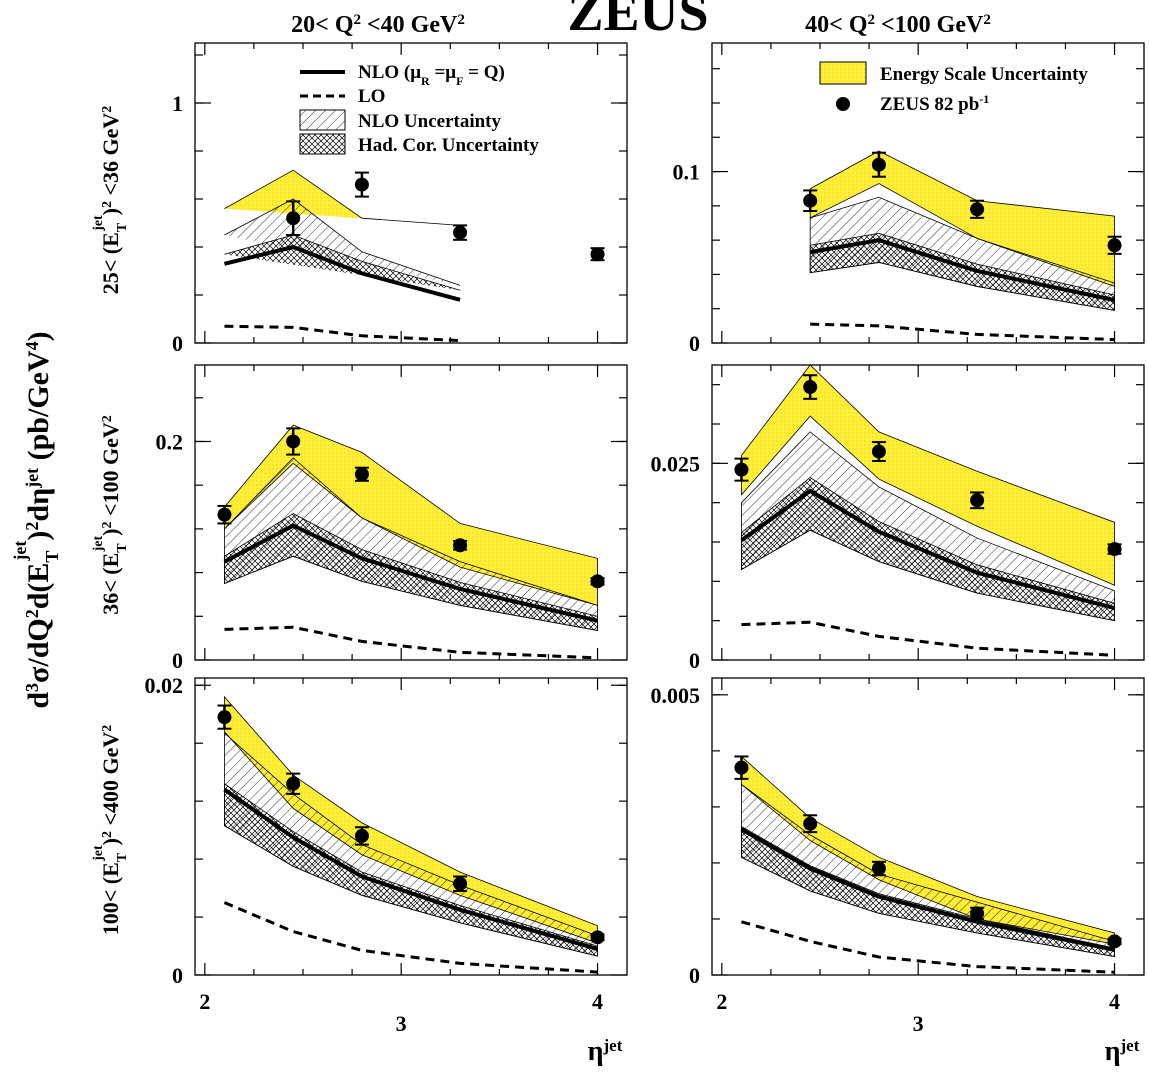 The width and height of the screenshot is (1149, 1078). I want to click on legend-nlo-label: NLO (μR =μF = Q), so click(431, 75).